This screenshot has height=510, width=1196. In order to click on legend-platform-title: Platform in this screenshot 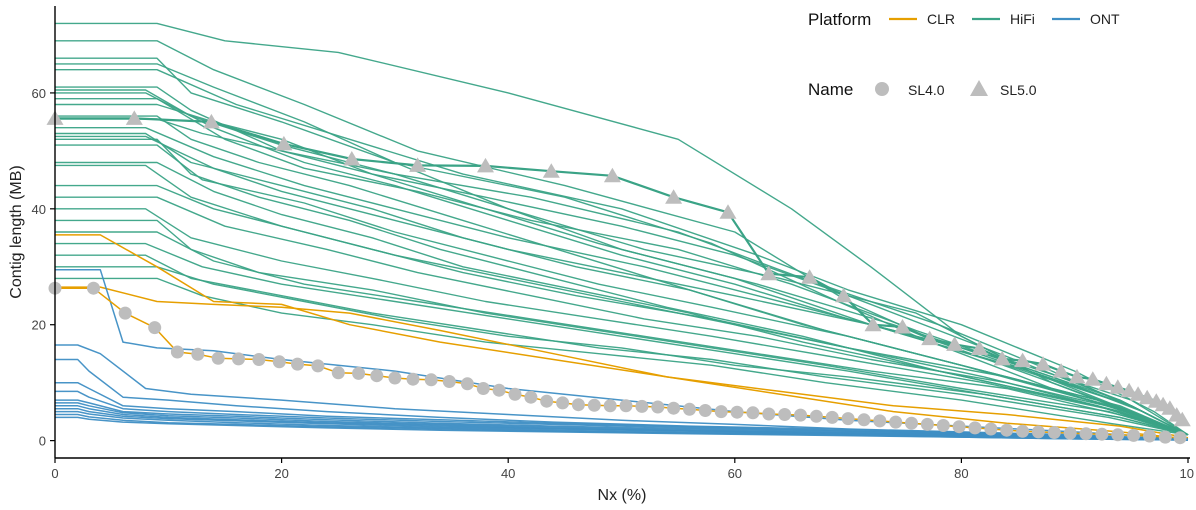, I will do `click(839, 19)`.